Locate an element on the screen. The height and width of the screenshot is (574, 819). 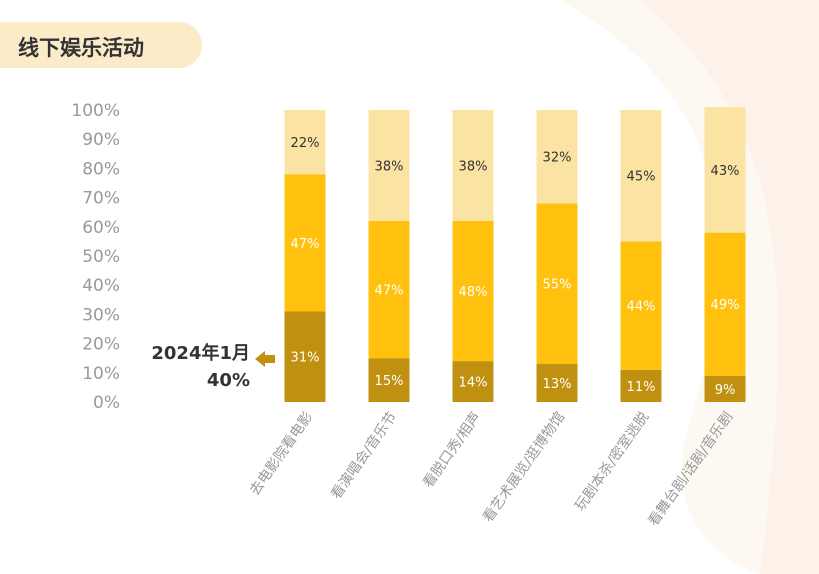
callout-arrow-icon is located at coordinates (265, 359).